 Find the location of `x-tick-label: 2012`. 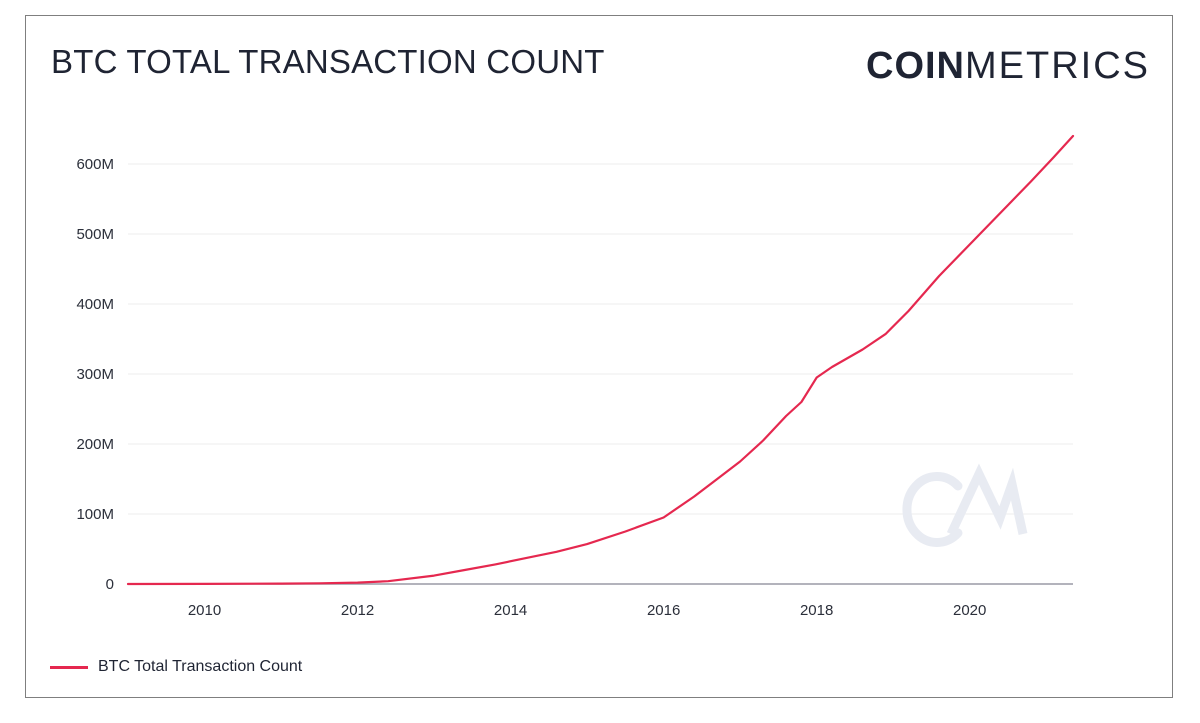

x-tick-label: 2012 is located at coordinates (357, 610).